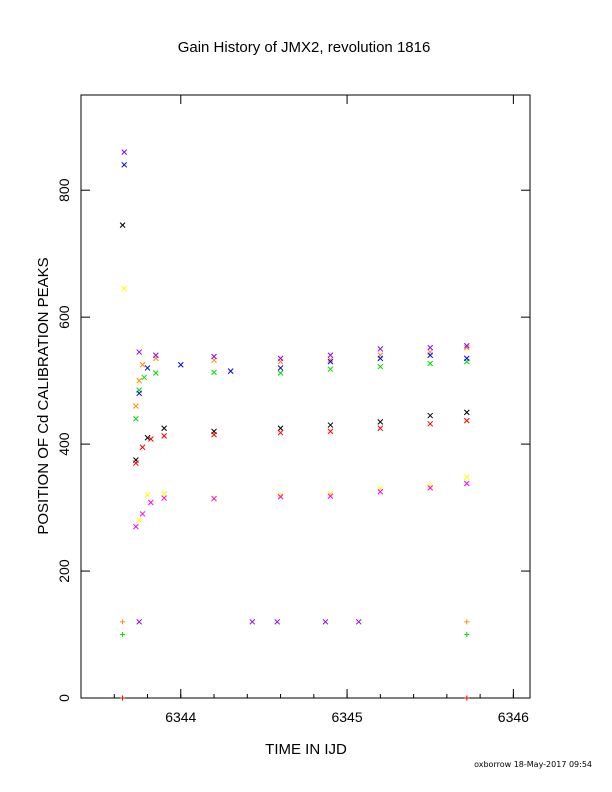  Describe the element at coordinates (64, 317) in the screenshot. I see `y-tick-label: 600` at that location.